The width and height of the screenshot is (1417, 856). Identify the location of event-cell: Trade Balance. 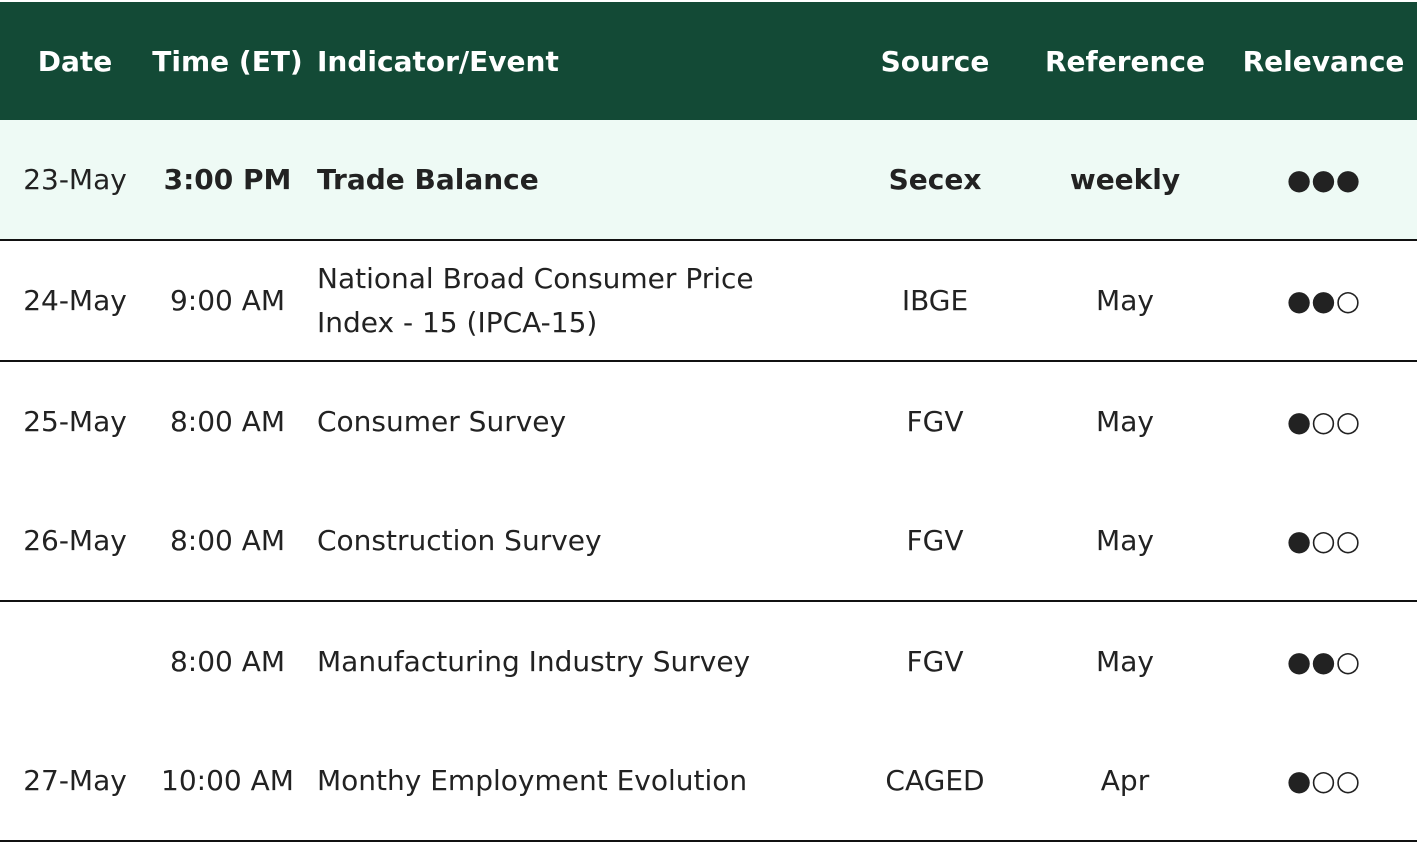
(577, 180).